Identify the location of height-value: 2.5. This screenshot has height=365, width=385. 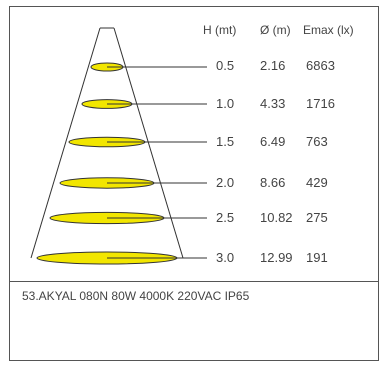
(225, 217).